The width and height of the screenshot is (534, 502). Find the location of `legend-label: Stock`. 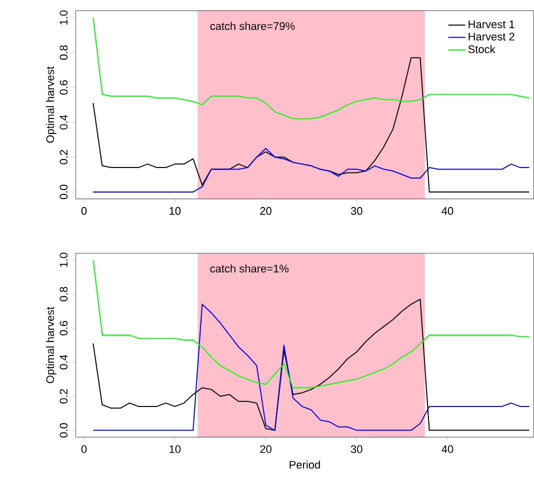

legend-label: Stock is located at coordinates (482, 49).